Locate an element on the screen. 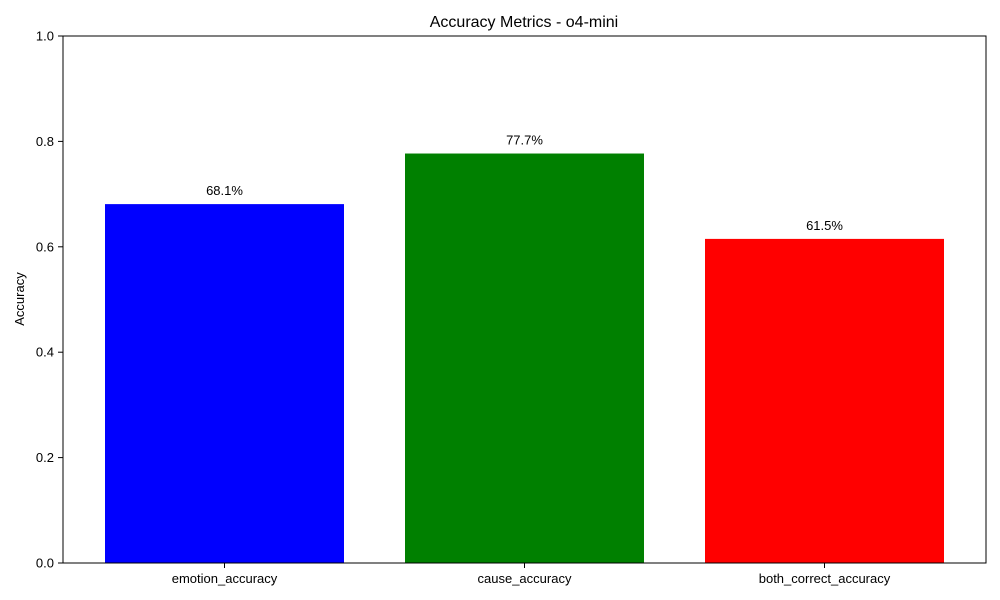 The image size is (1000, 600). y-tick-label-0.6: 0.6 is located at coordinates (45, 246).